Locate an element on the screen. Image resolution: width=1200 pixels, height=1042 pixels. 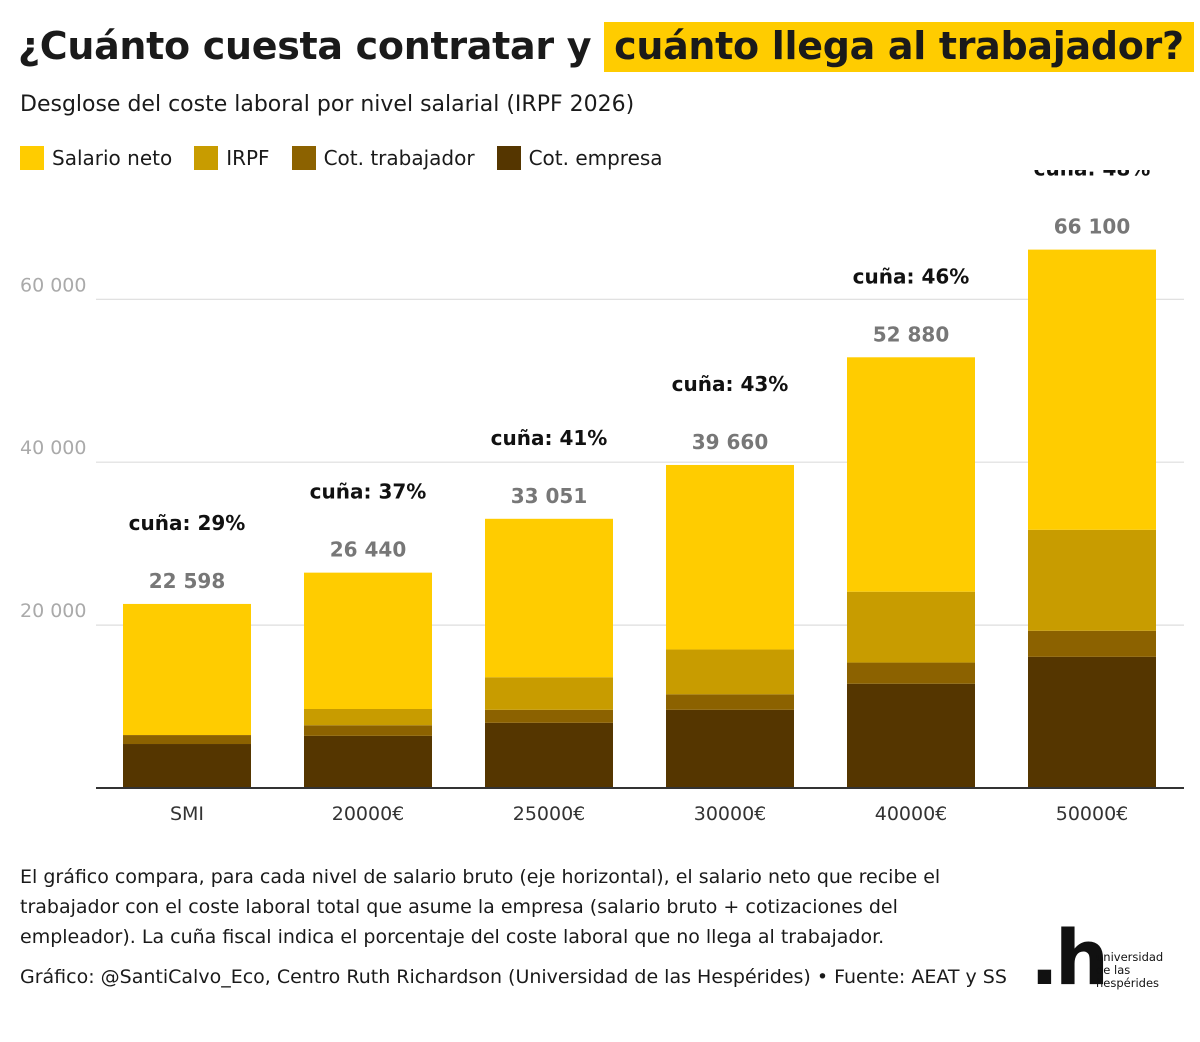
title-highlight: cuánto llega al trabajador? is located at coordinates (899, 47).